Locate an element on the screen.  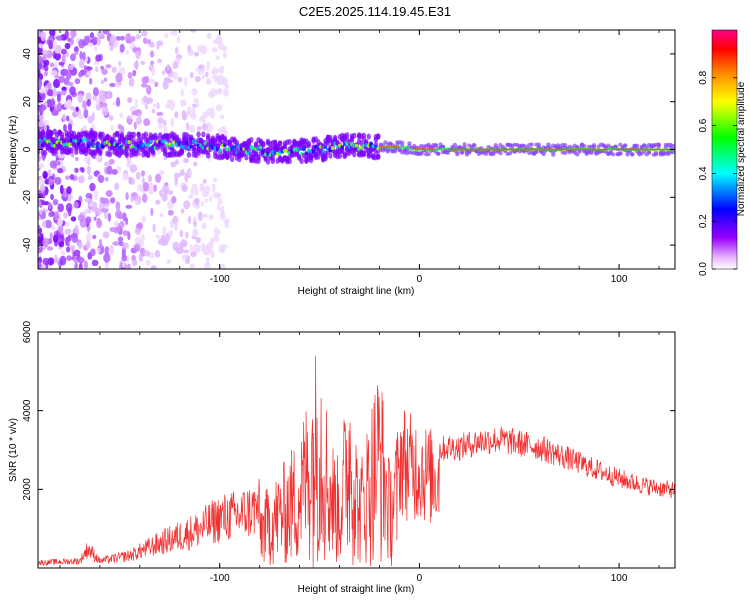
colorbar-tick-label: 0.0 is located at coordinates (703, 269).